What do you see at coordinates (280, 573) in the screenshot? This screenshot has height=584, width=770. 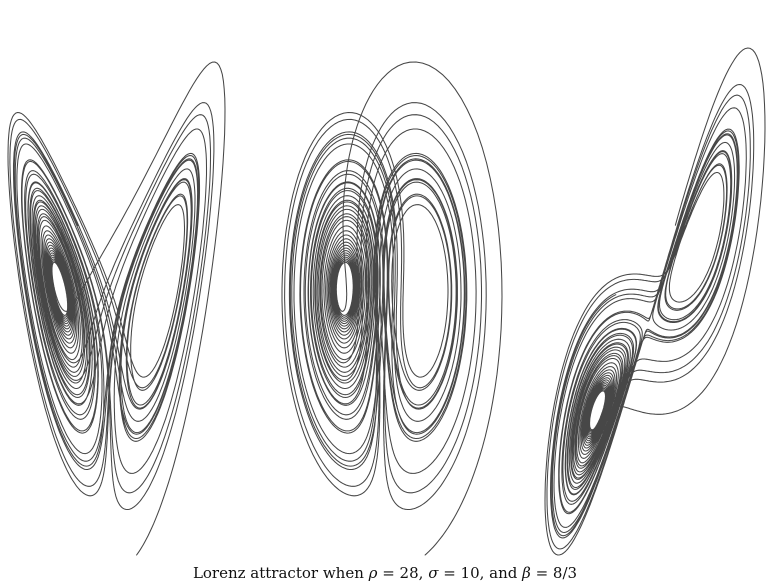 I see `caption-prefix: Lorenz attractor when` at bounding box center [280, 573].